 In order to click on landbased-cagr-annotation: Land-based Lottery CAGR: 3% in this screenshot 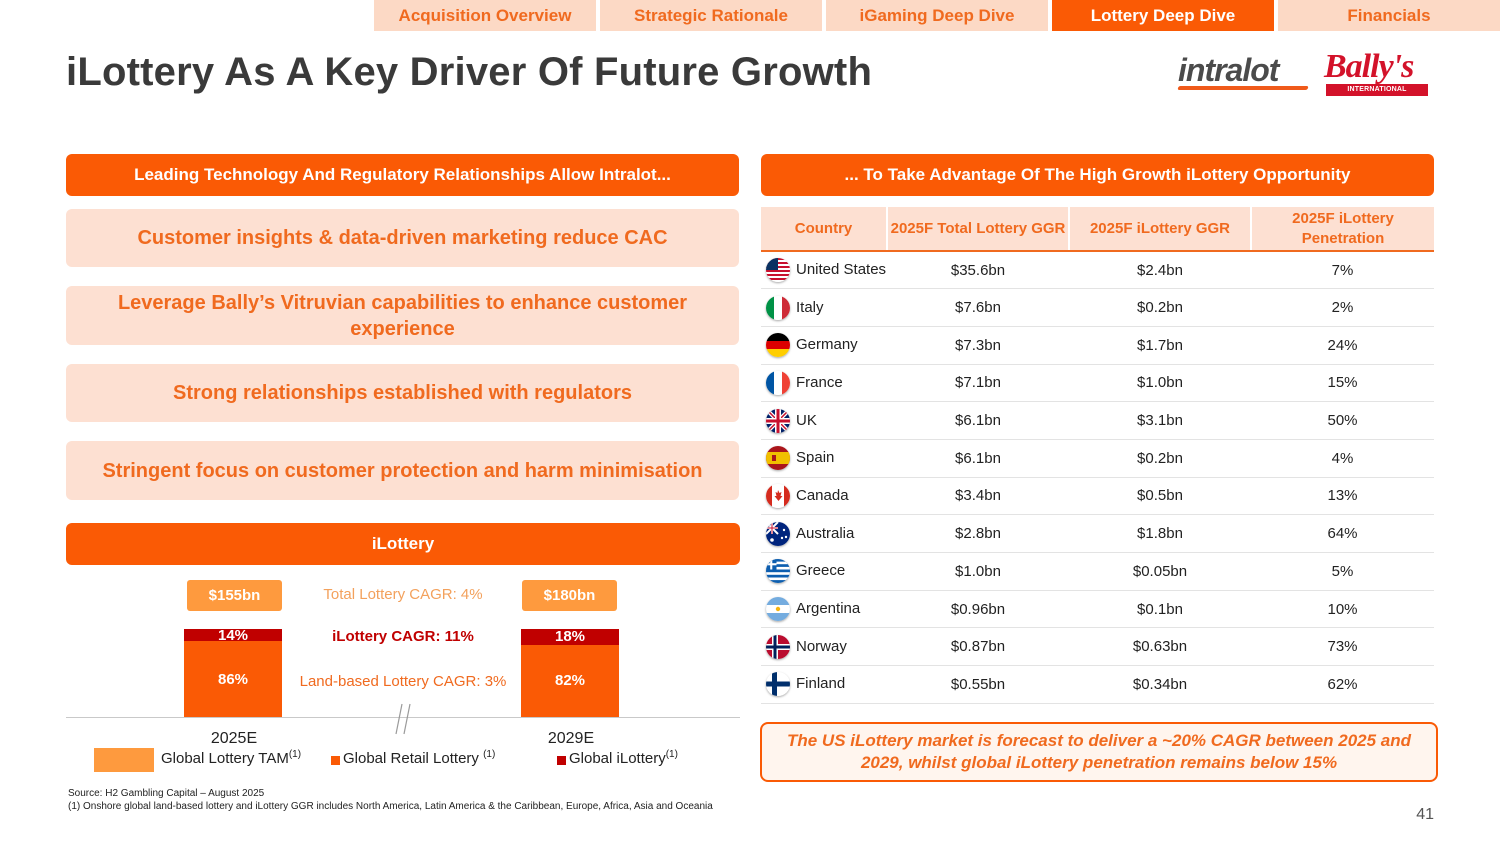, I will do `click(403, 681)`.